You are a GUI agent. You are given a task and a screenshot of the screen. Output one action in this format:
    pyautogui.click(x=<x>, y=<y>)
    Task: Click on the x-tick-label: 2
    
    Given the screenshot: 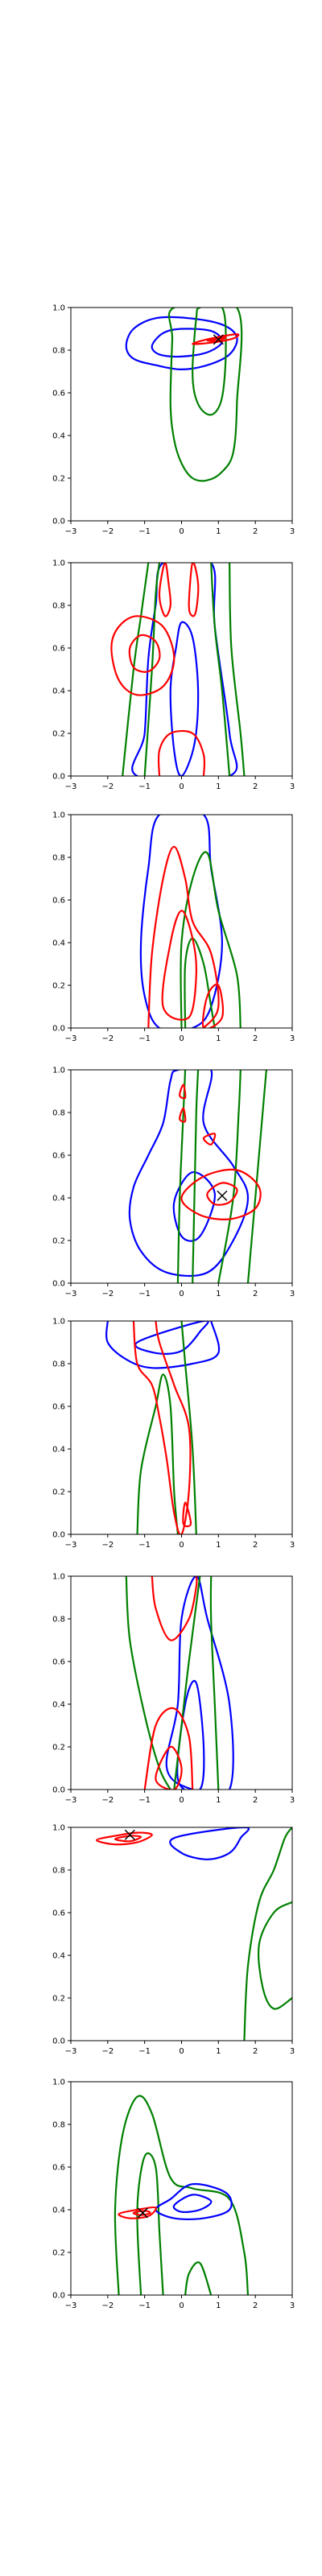 What is the action you would take?
    pyautogui.click(x=255, y=1038)
    